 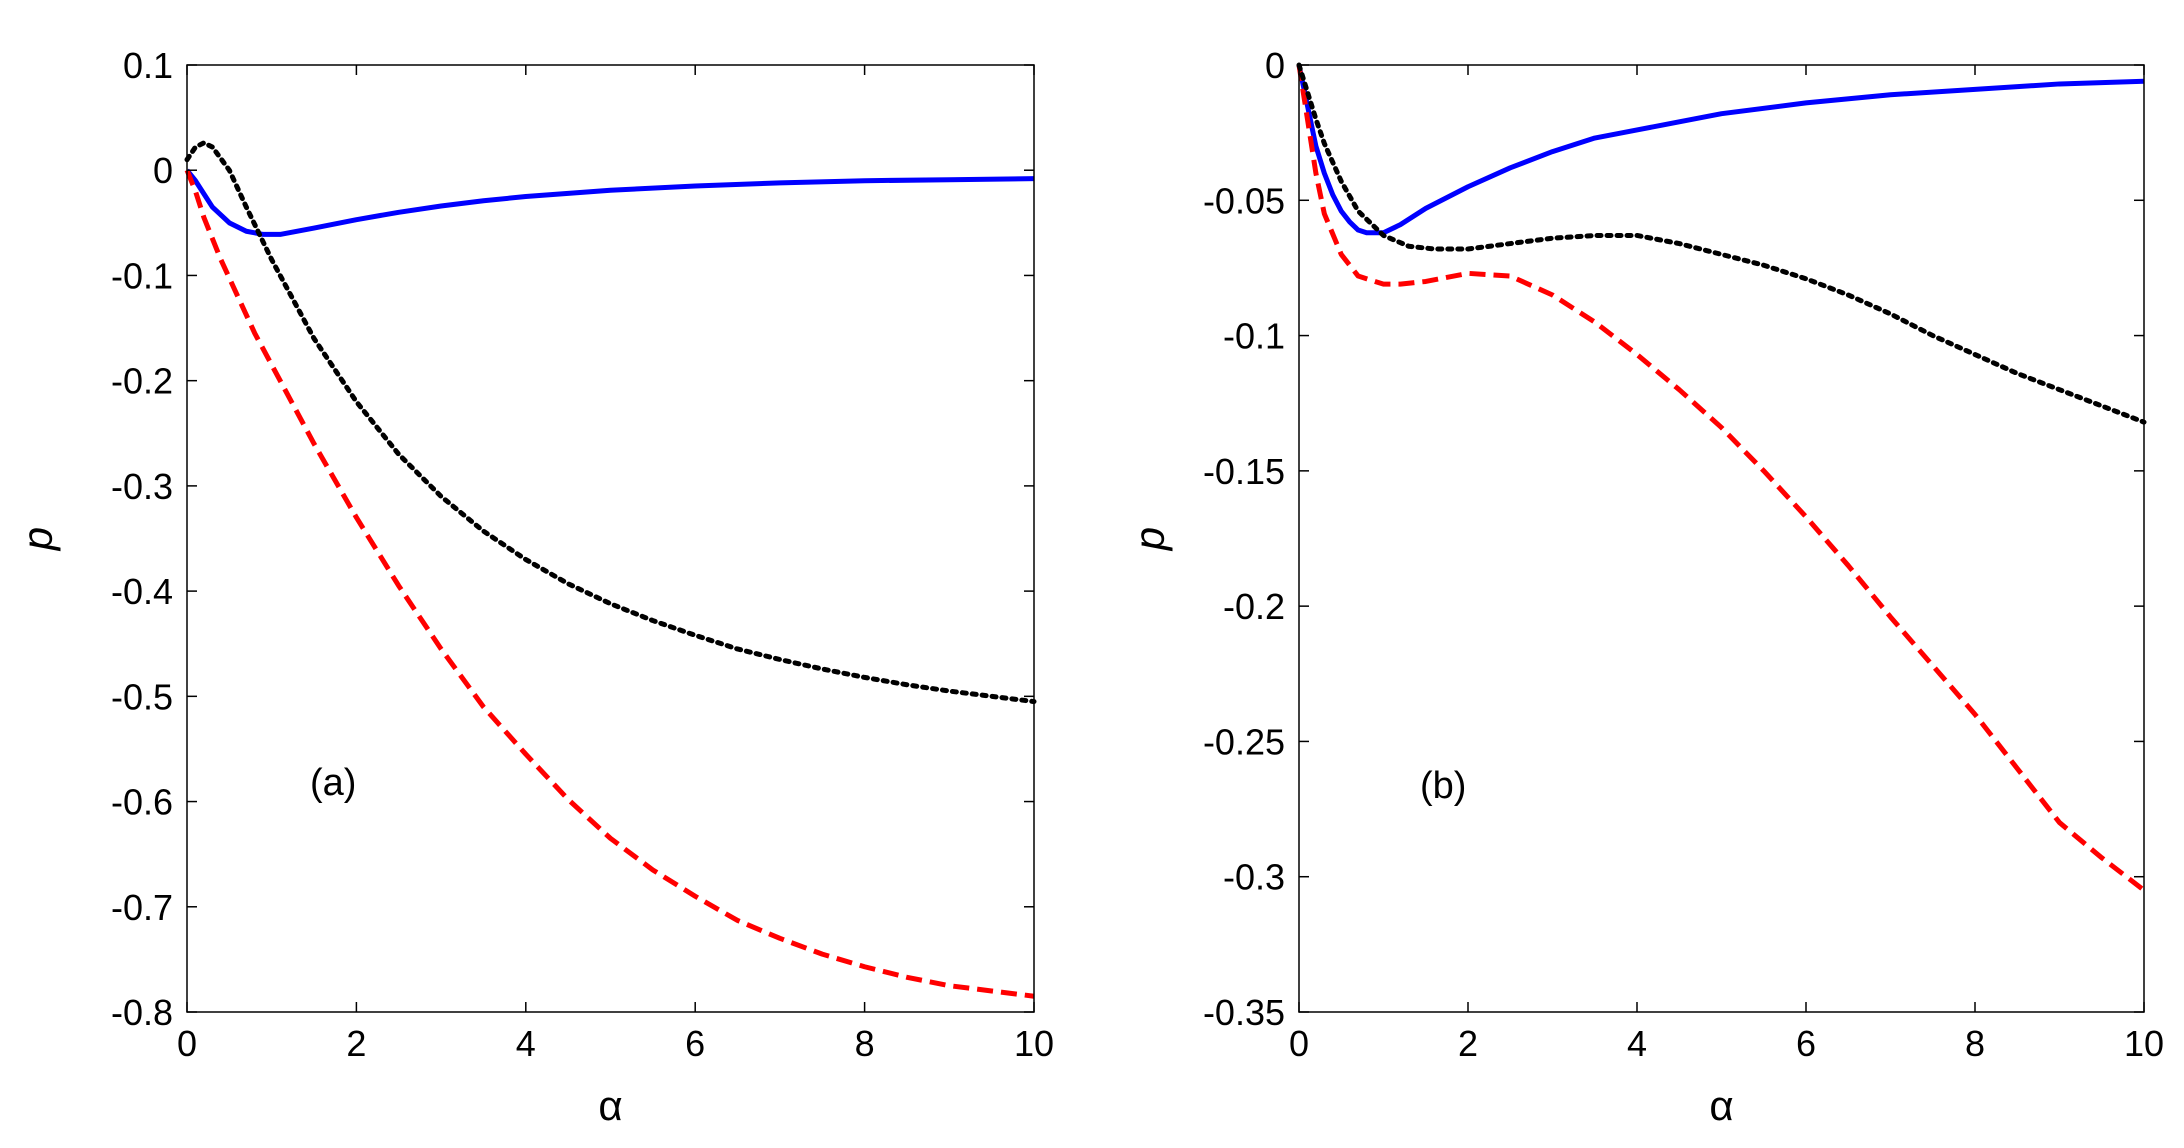 What do you see at coordinates (1244, 471) in the screenshot?
I see `y-tick-label: -0.15` at bounding box center [1244, 471].